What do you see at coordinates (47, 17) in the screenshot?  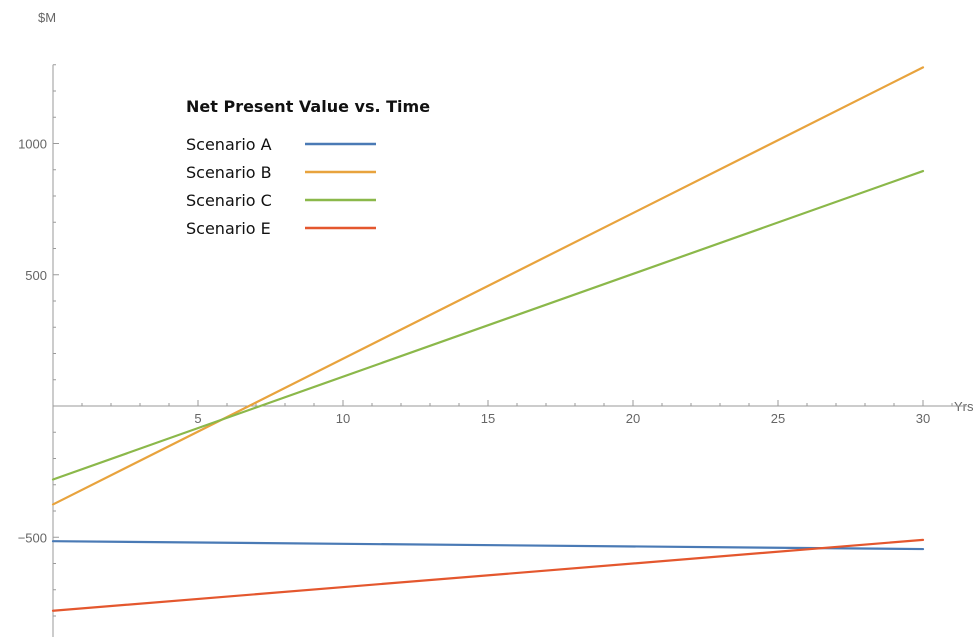 I see `y-axis-label: $M` at bounding box center [47, 17].